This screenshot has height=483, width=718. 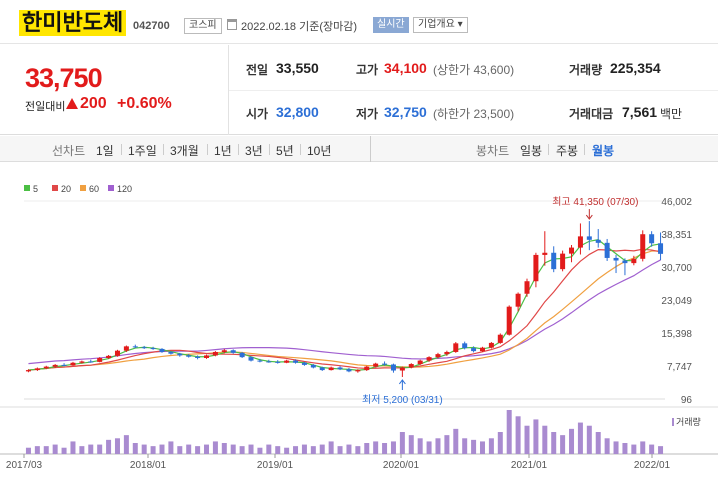 I want to click on y-tick-label: 46,002, so click(x=676, y=202).